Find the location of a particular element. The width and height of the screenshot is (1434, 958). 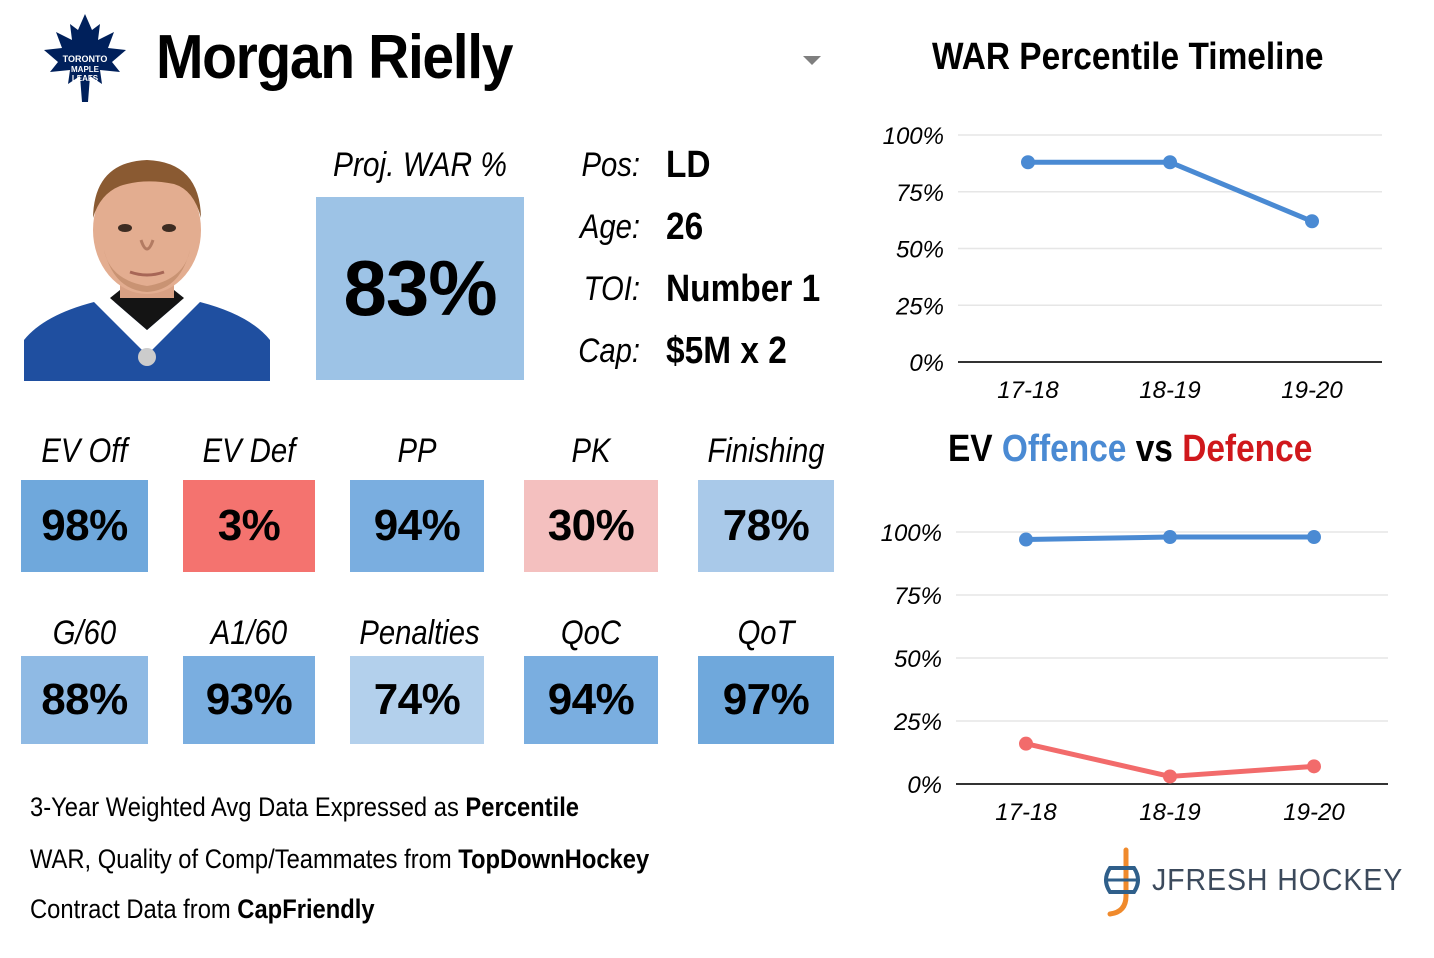

logo-text-toronto: TORONTO is located at coordinates (85, 59).